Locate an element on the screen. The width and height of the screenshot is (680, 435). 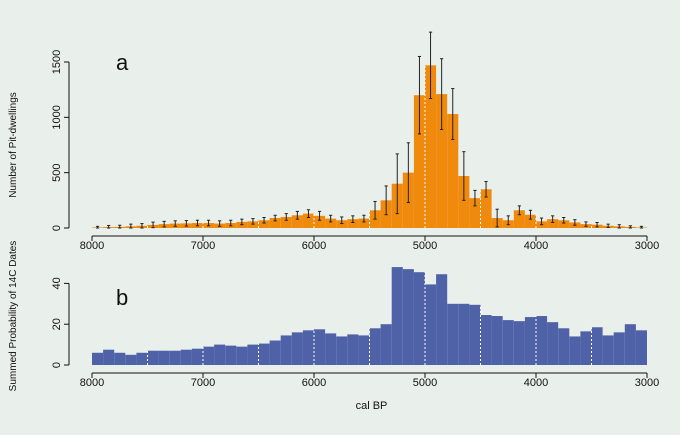
y-tick-label: 20 is located at coordinates (57, 324).